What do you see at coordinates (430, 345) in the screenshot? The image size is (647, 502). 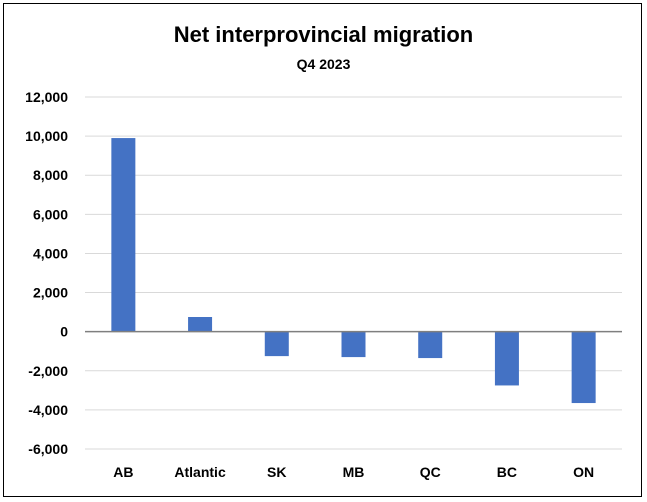 I see `bar-qc` at bounding box center [430, 345].